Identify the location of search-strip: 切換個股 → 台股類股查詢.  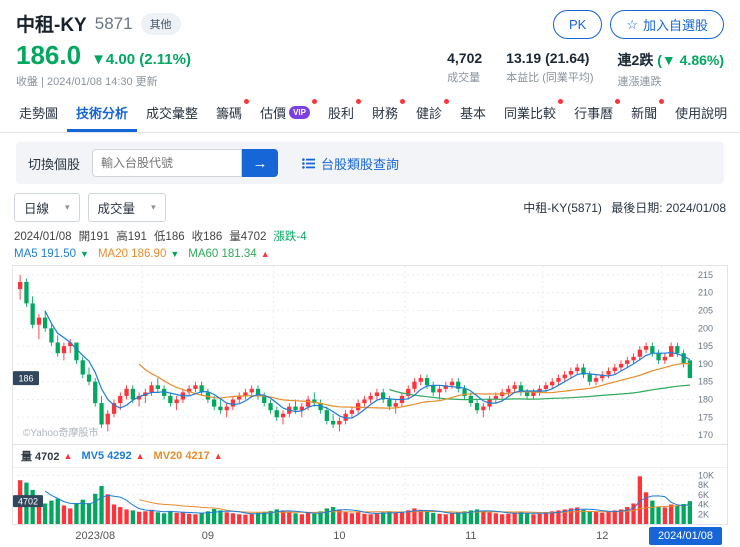
(370, 163).